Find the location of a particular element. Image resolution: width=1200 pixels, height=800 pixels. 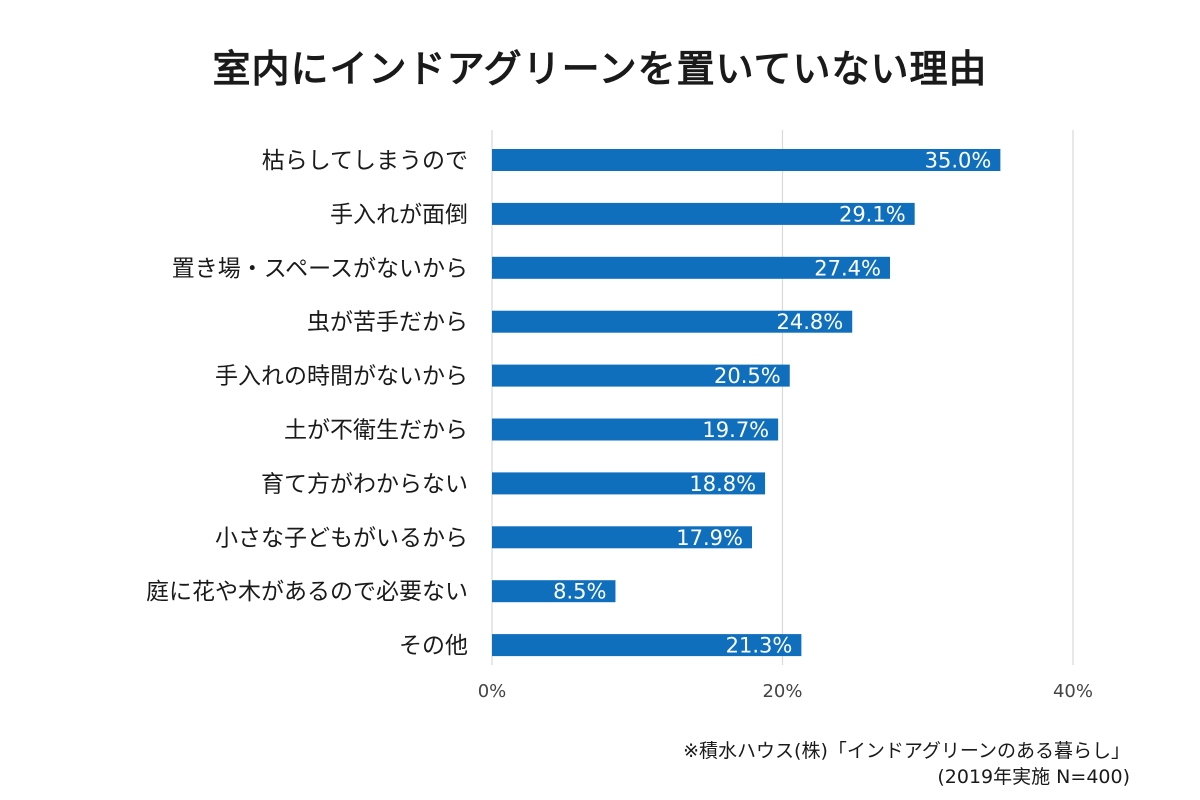

data-label: 27.4% is located at coordinates (847, 268).